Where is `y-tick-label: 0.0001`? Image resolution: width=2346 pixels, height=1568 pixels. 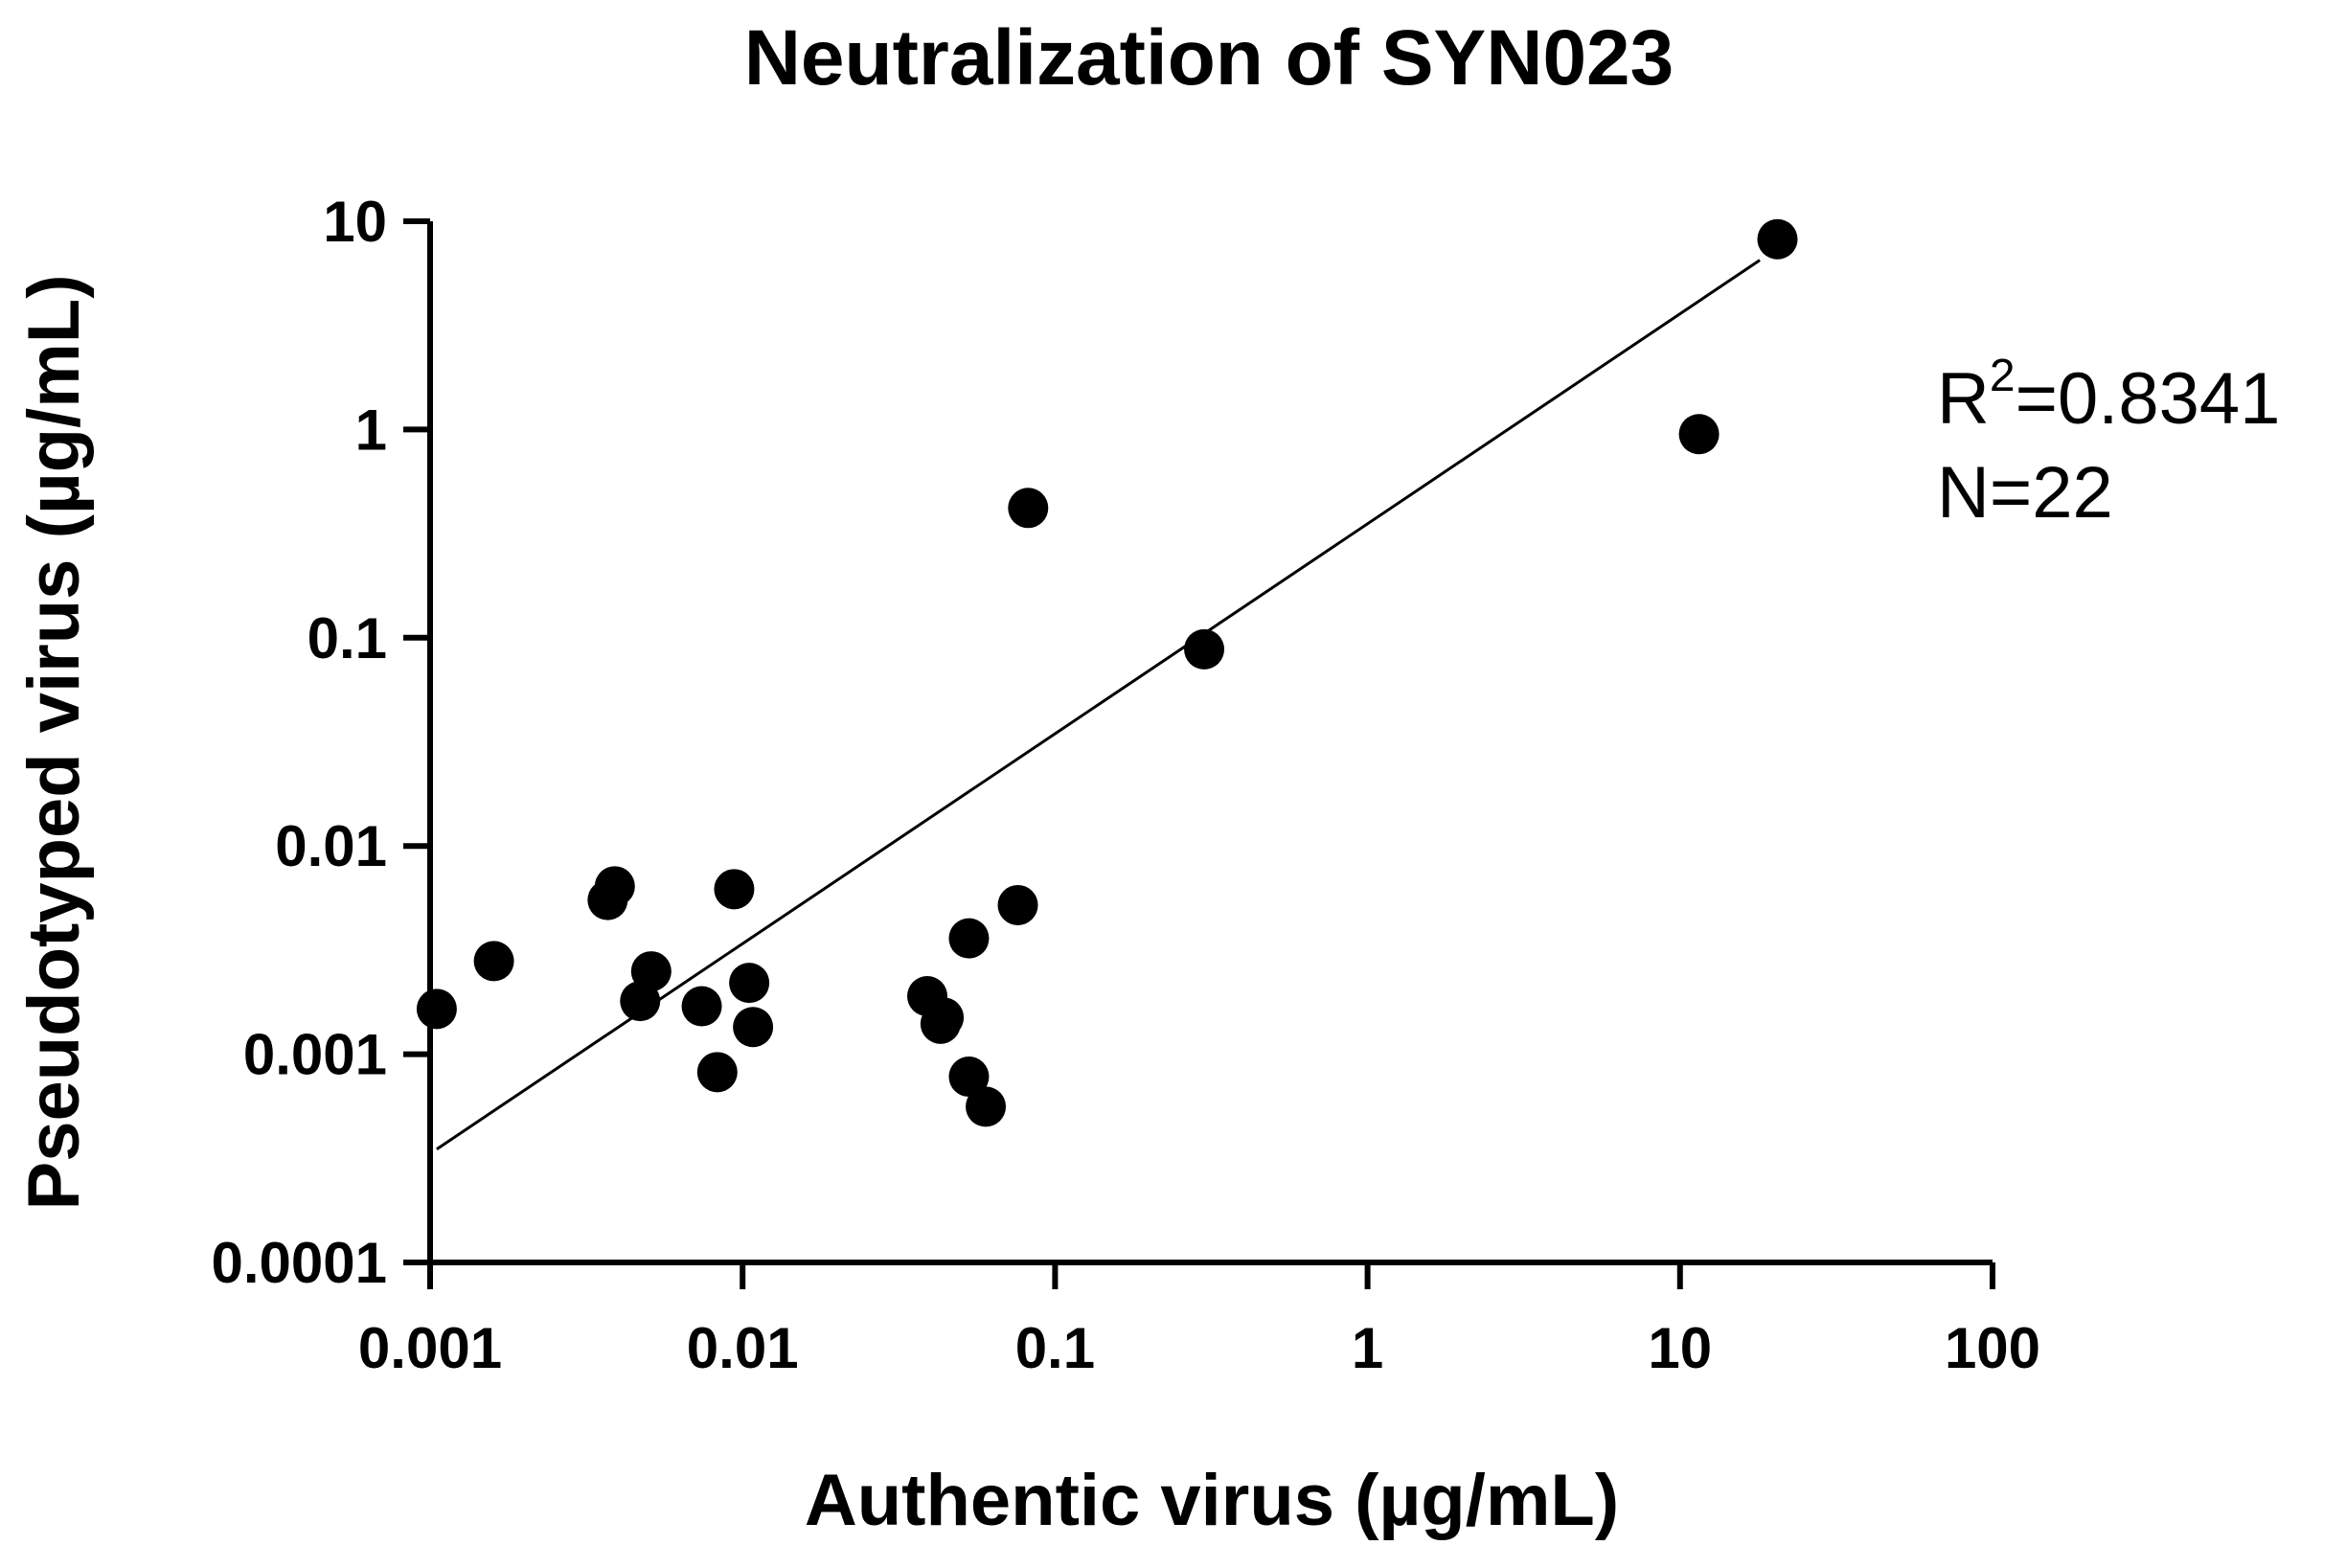 y-tick-label: 0.0001 is located at coordinates (299, 1263).